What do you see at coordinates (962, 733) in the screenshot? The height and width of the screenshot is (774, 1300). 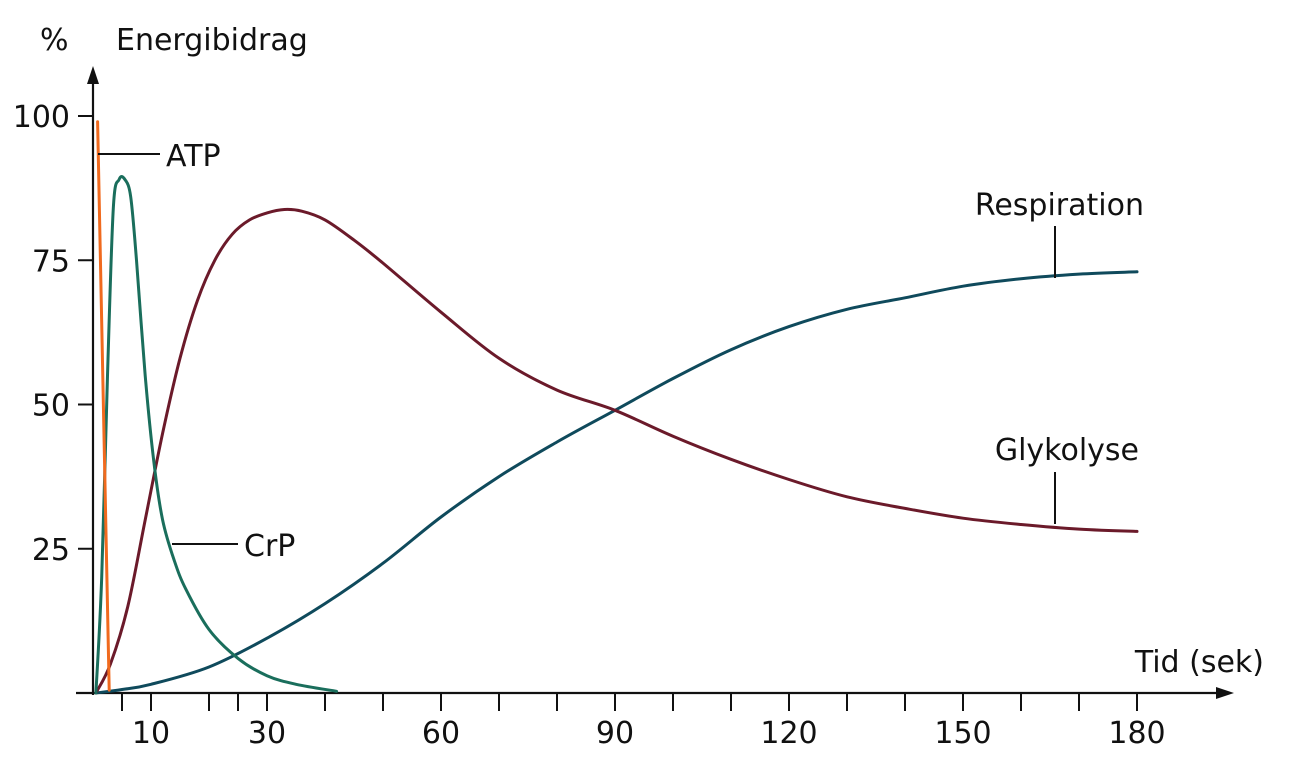 I see `x-tick-label-150: 150` at bounding box center [962, 733].